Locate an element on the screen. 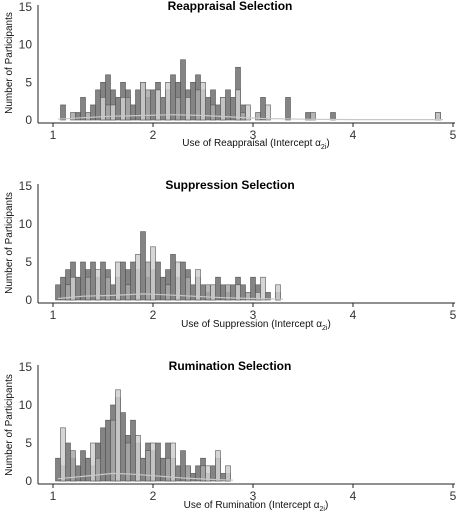 The image size is (474, 514). y-tick-label: 0 is located at coordinates (28, 120).